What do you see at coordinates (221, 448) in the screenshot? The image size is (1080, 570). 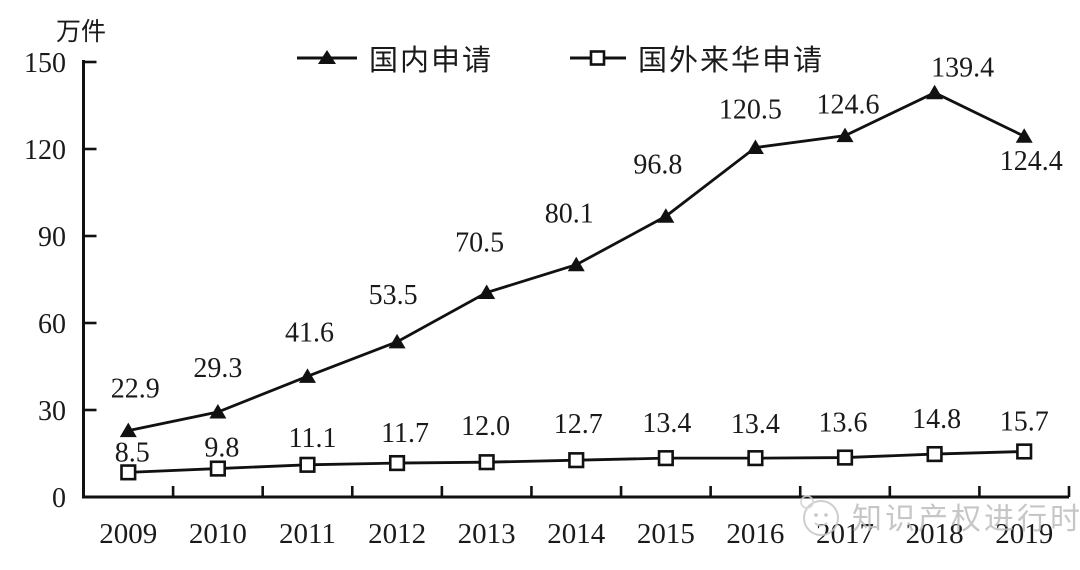 I see `data-point-label: 9.8` at bounding box center [221, 448].